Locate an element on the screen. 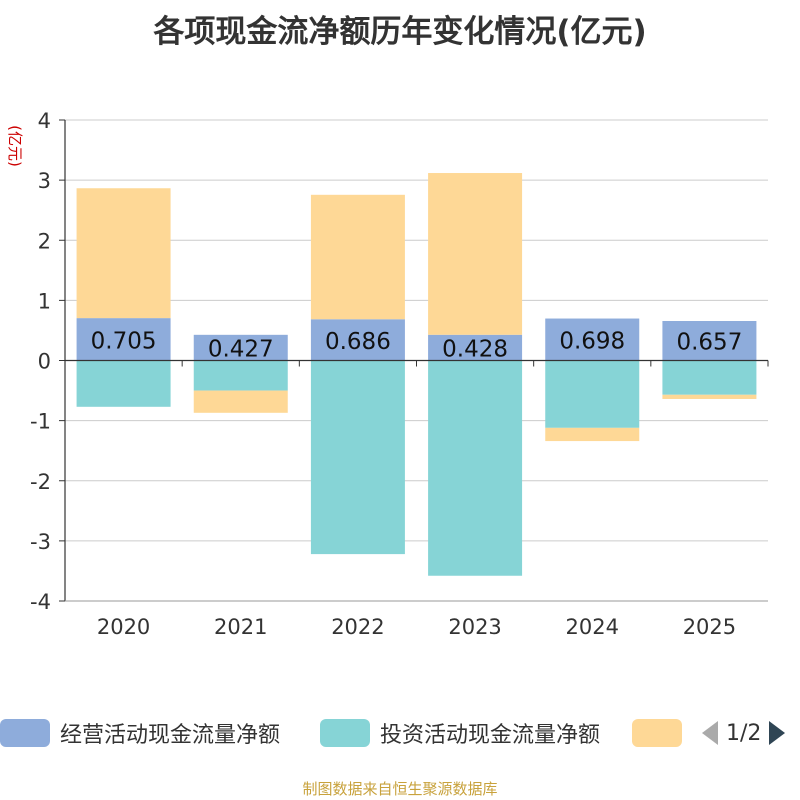 This screenshot has height=800, width=800. legend-label-operating: 经营活动现金流量净额 is located at coordinates (170, 735).